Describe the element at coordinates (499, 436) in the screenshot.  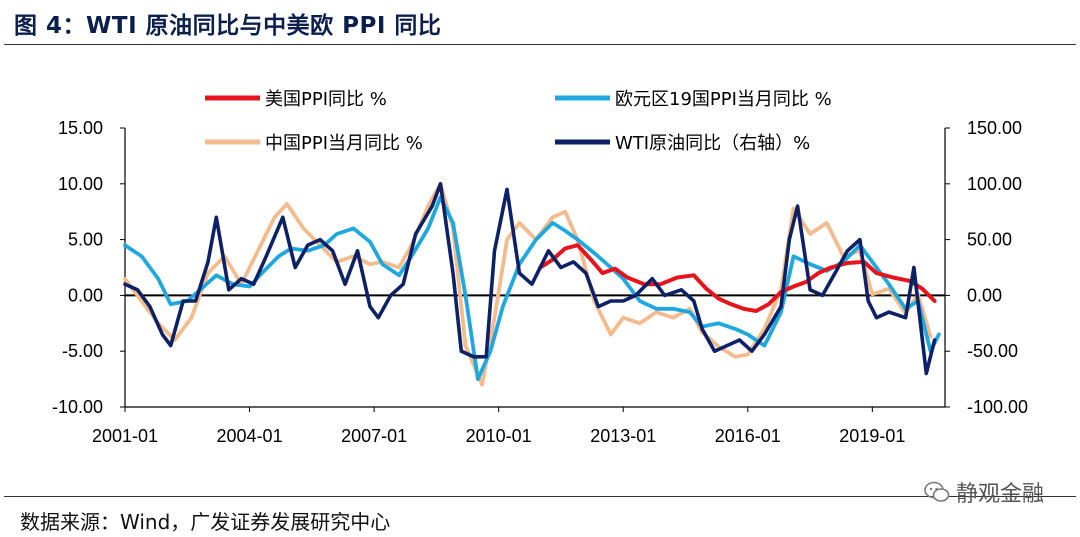
I see `x-tick-label: 2010-01` at that location.